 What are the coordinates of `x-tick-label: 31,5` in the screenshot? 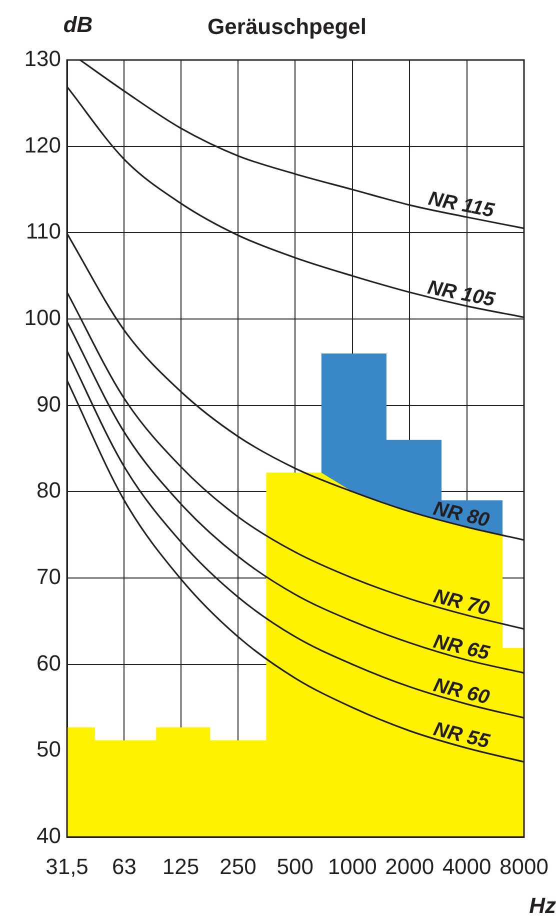 It's located at (67, 866).